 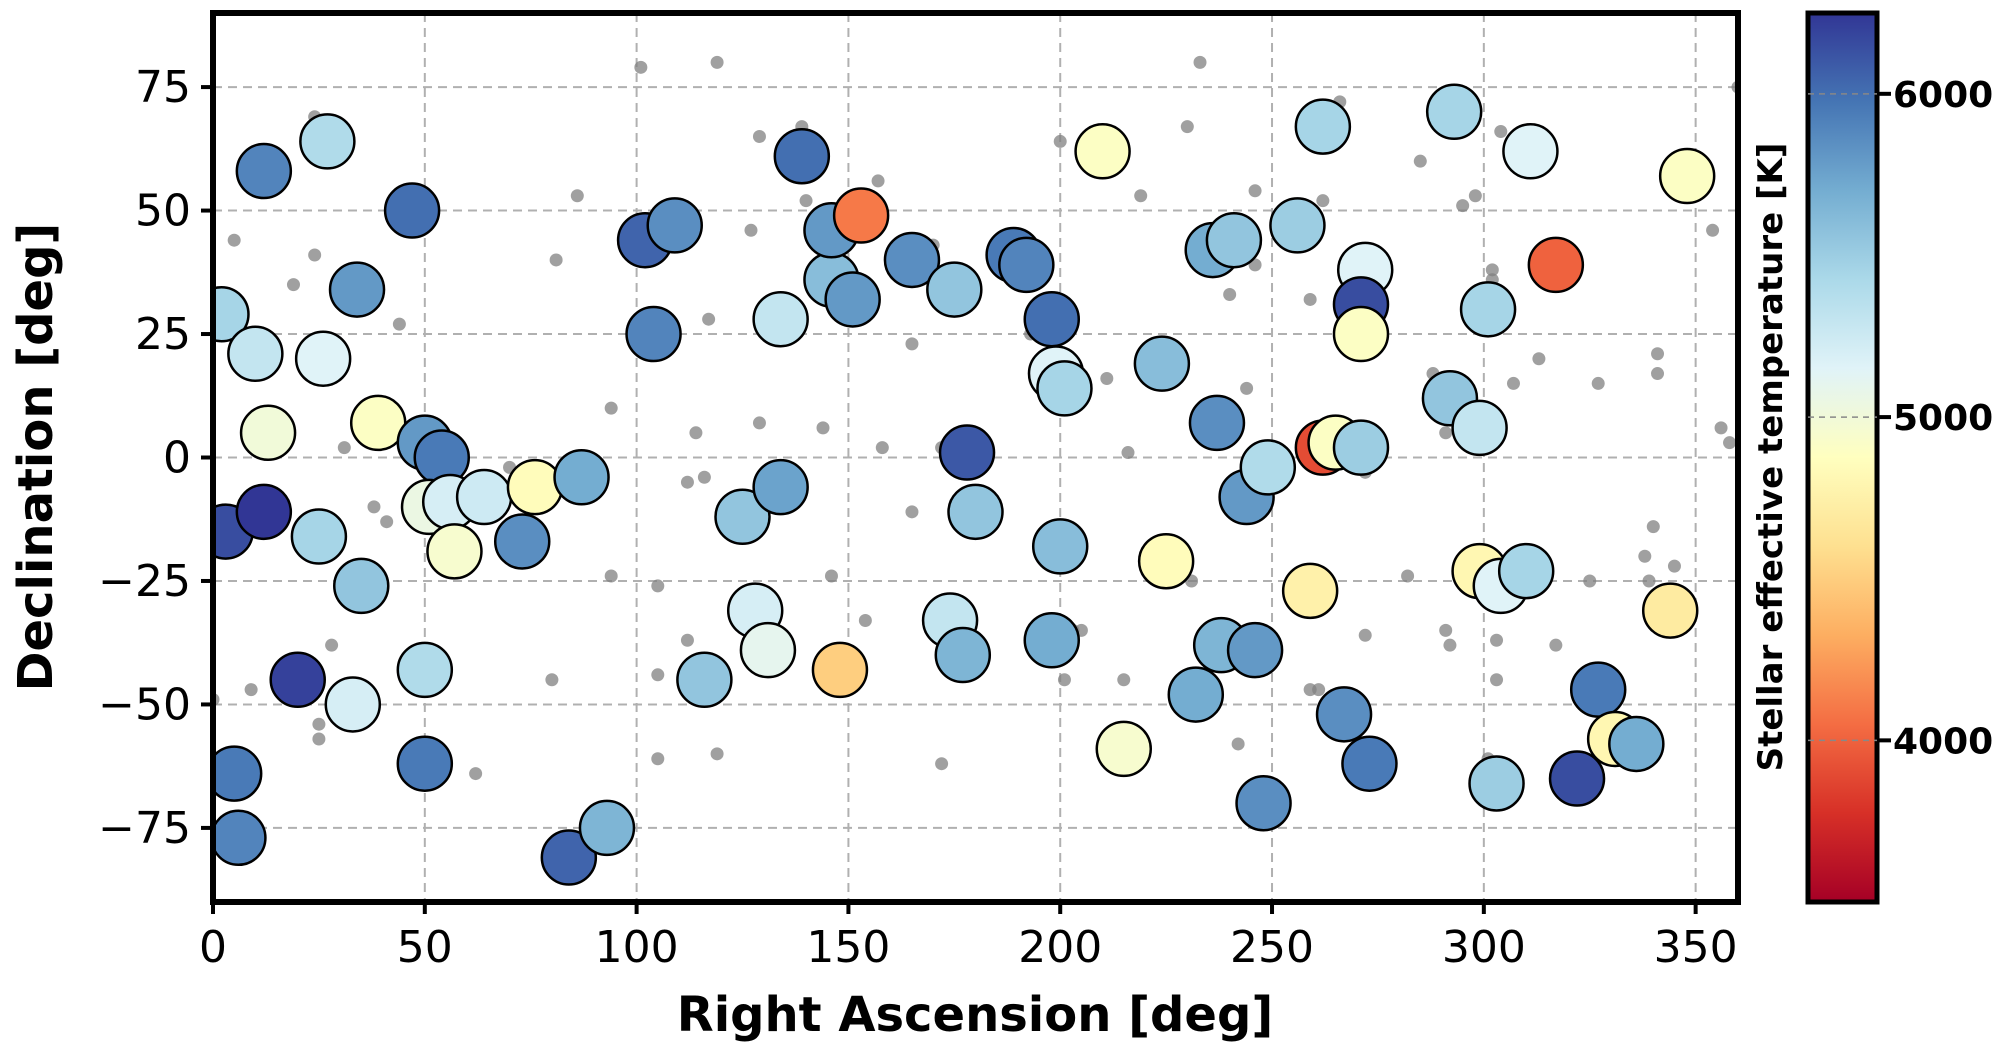 What do you see at coordinates (36, 457) in the screenshot?
I see `y-axis-title: Declination [deg]` at bounding box center [36, 457].